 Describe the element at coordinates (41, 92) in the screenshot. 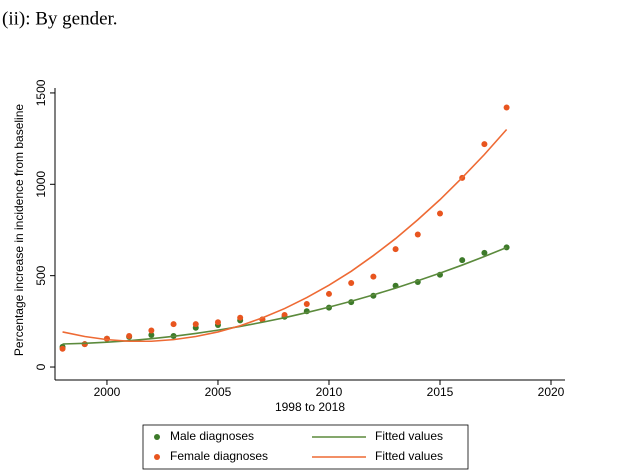

I see `y-tick-label: 1500` at that location.